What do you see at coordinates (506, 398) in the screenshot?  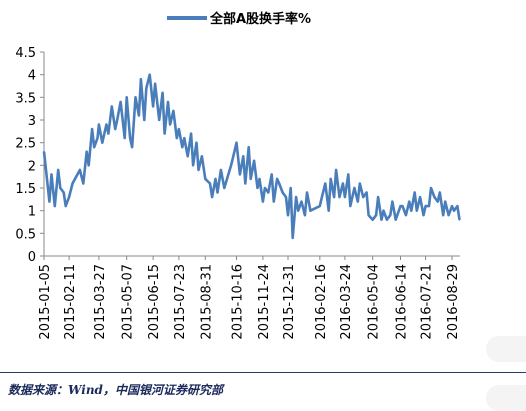 I see `edge-decoration` at bounding box center [506, 398].